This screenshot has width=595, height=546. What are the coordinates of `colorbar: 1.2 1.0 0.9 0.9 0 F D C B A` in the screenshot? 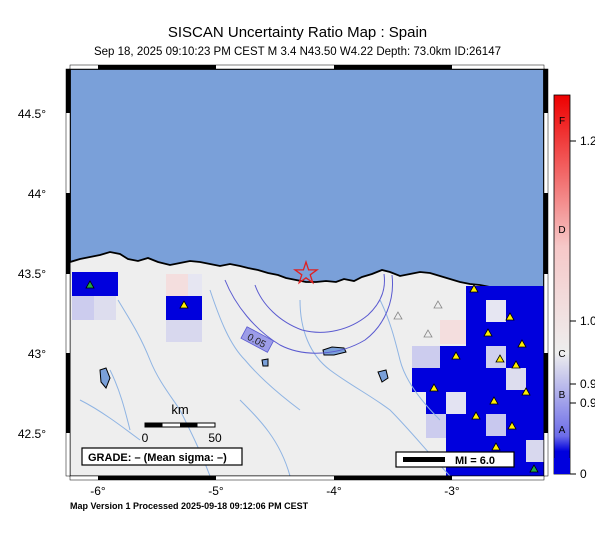 It's located at (574, 287).